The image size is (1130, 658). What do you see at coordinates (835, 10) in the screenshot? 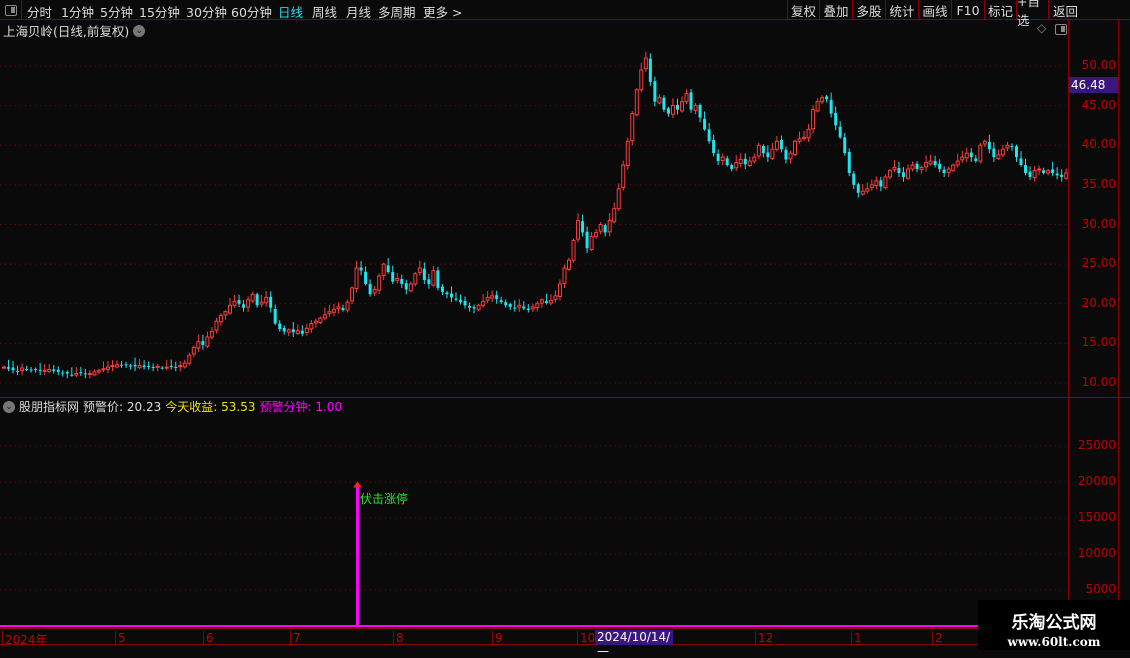
I see `toolbar-button: 叠加` at bounding box center [835, 10].